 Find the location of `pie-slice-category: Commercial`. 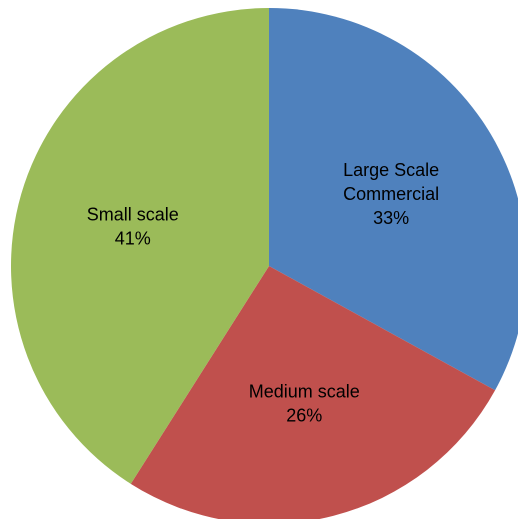

pie-slice-category: Commercial is located at coordinates (391, 194).